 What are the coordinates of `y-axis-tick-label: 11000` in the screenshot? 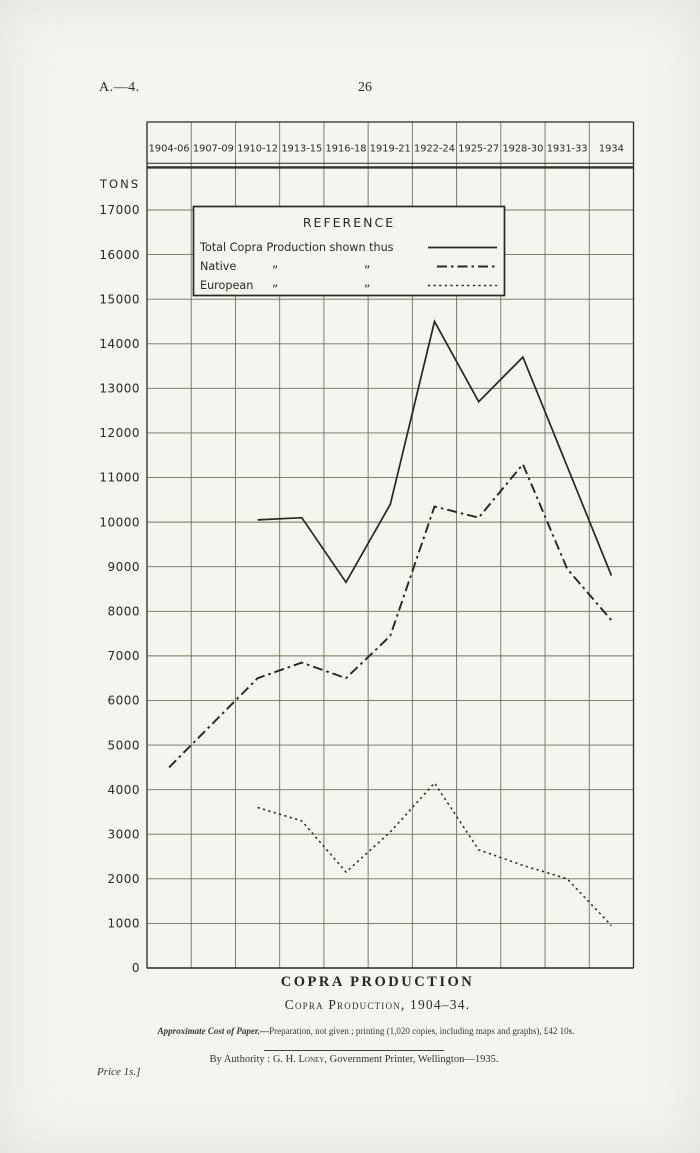 It's located at (119, 478).